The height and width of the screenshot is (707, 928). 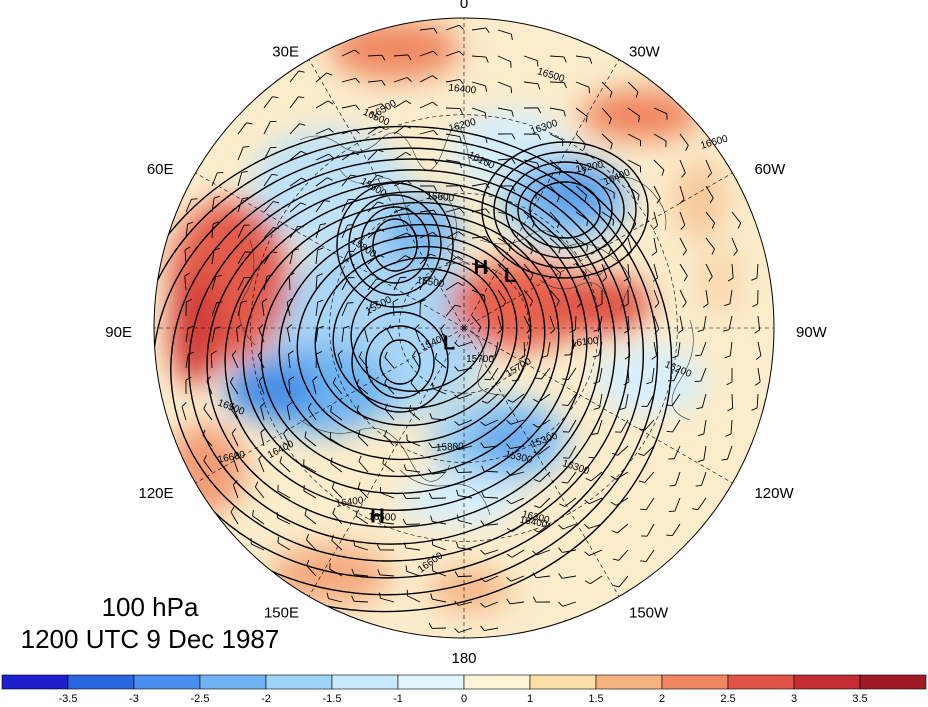 I want to click on colorbar-tick-label: -3, so click(x=134, y=697).